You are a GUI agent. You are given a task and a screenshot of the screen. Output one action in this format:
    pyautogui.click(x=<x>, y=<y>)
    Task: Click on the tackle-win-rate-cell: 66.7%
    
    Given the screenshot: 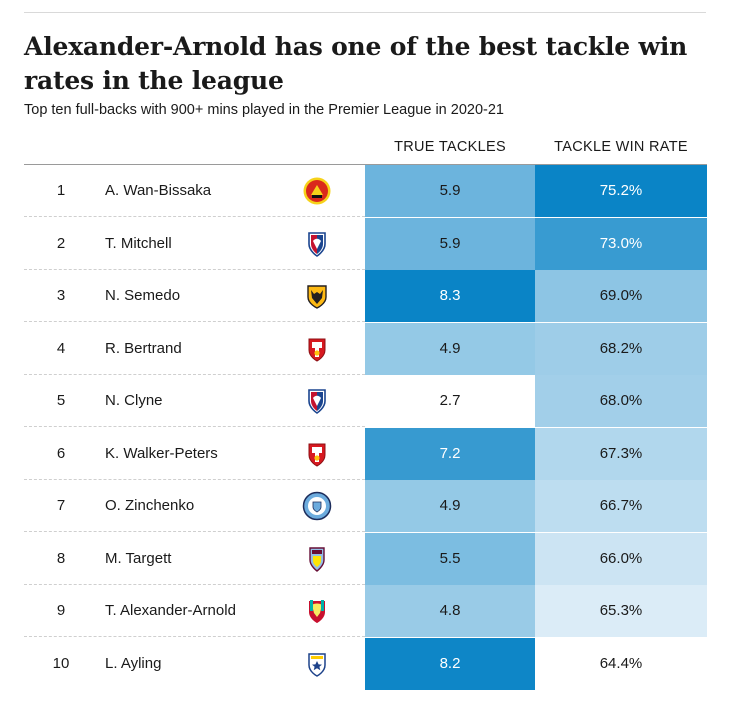 What is the action you would take?
    pyautogui.click(x=621, y=506)
    